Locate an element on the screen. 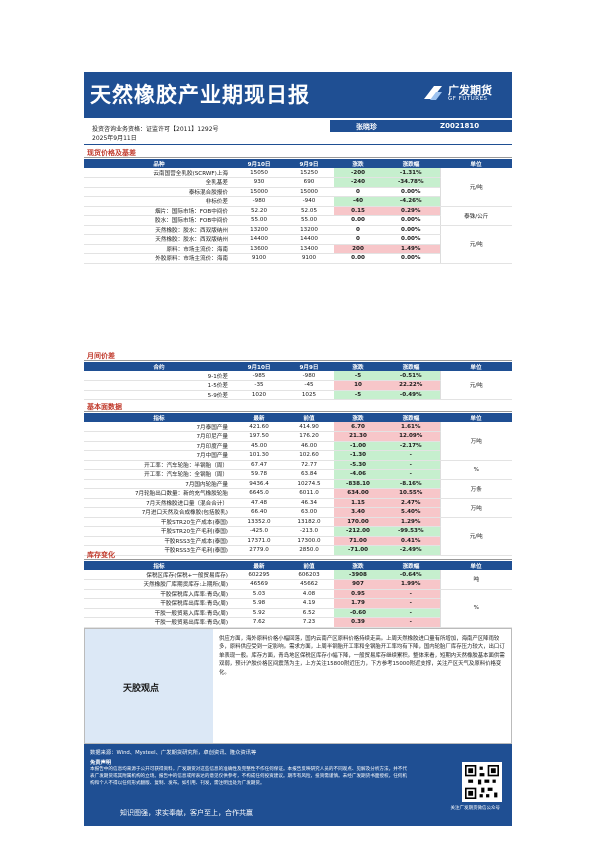  change-value: -0.60 is located at coordinates (358, 613).